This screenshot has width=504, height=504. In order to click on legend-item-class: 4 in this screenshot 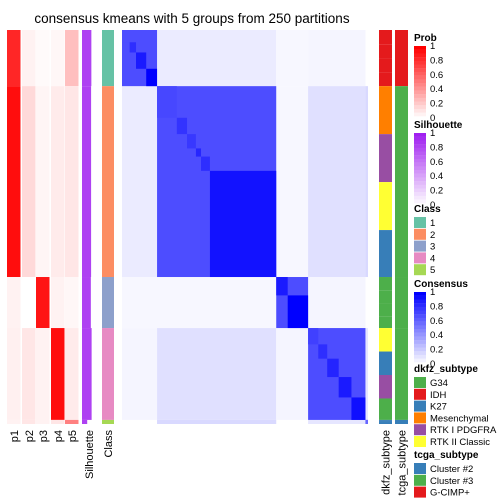, I will do `click(432, 258)`.